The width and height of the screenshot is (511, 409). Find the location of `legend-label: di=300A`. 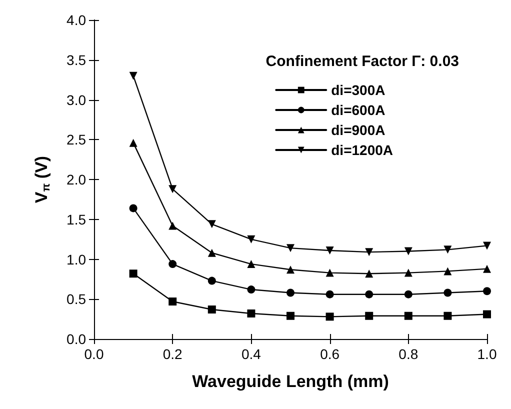

legend-label: di=300A is located at coordinates (358, 90).